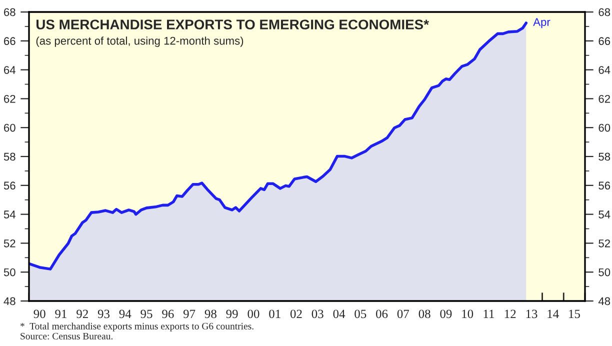  I want to click on y2-tick-label: 56, so click(604, 186).